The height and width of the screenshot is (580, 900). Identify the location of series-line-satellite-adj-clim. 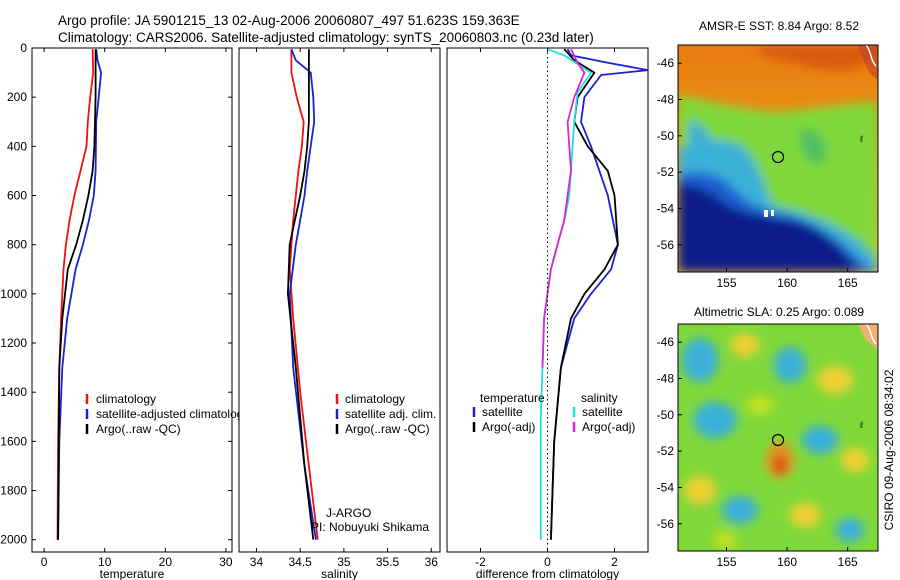
(302, 294).